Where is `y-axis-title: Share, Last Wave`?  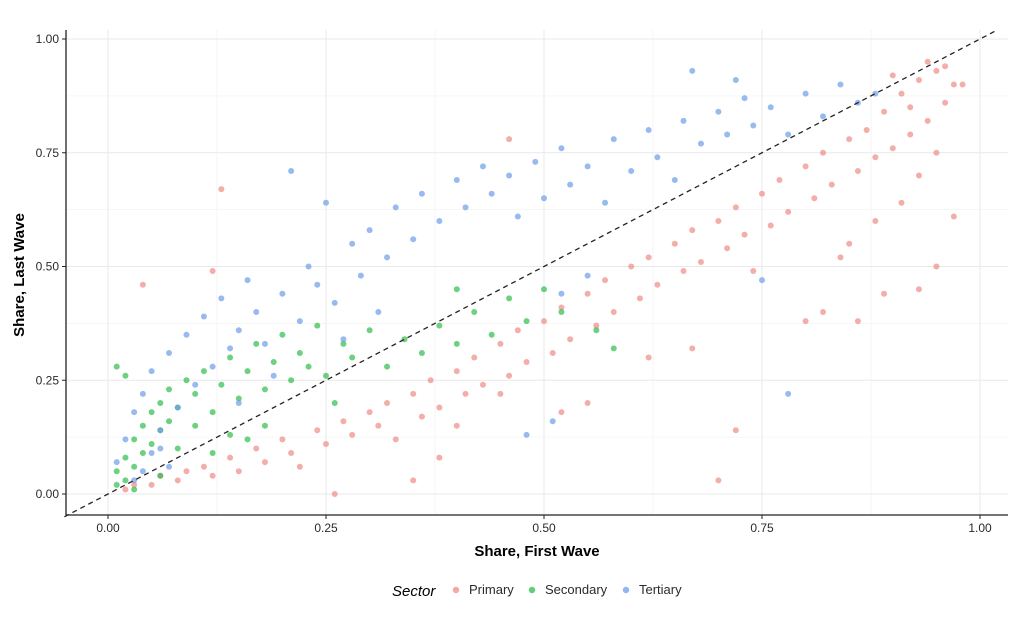 y-axis-title: Share, Last Wave is located at coordinates (19, 275).